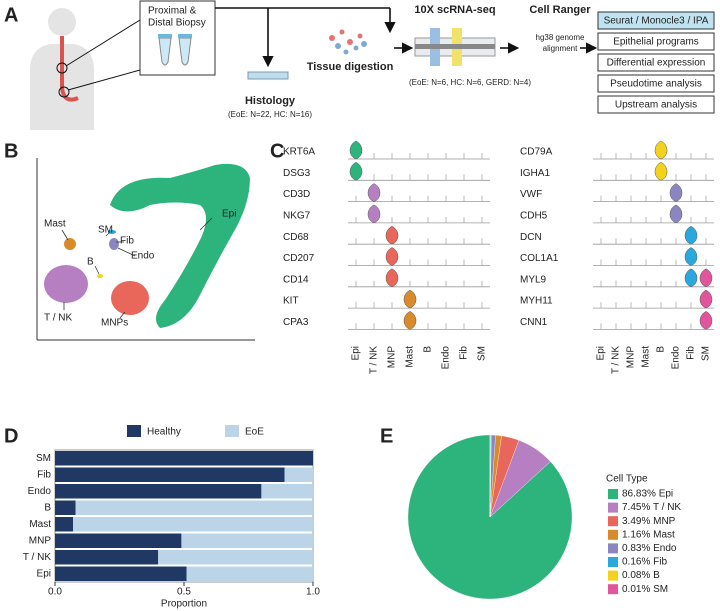  I want to click on cluster-label: Endo, so click(143, 256).